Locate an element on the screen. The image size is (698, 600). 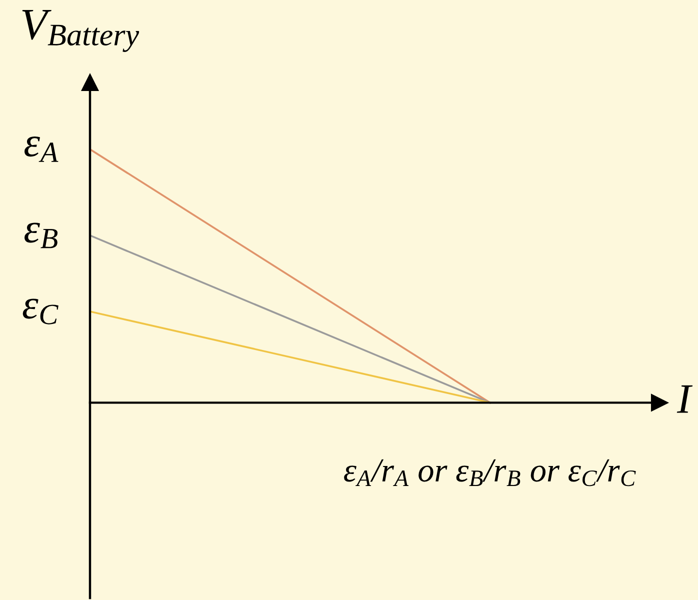
series-label: ε$_{C}$ is located at coordinates (40, 311).